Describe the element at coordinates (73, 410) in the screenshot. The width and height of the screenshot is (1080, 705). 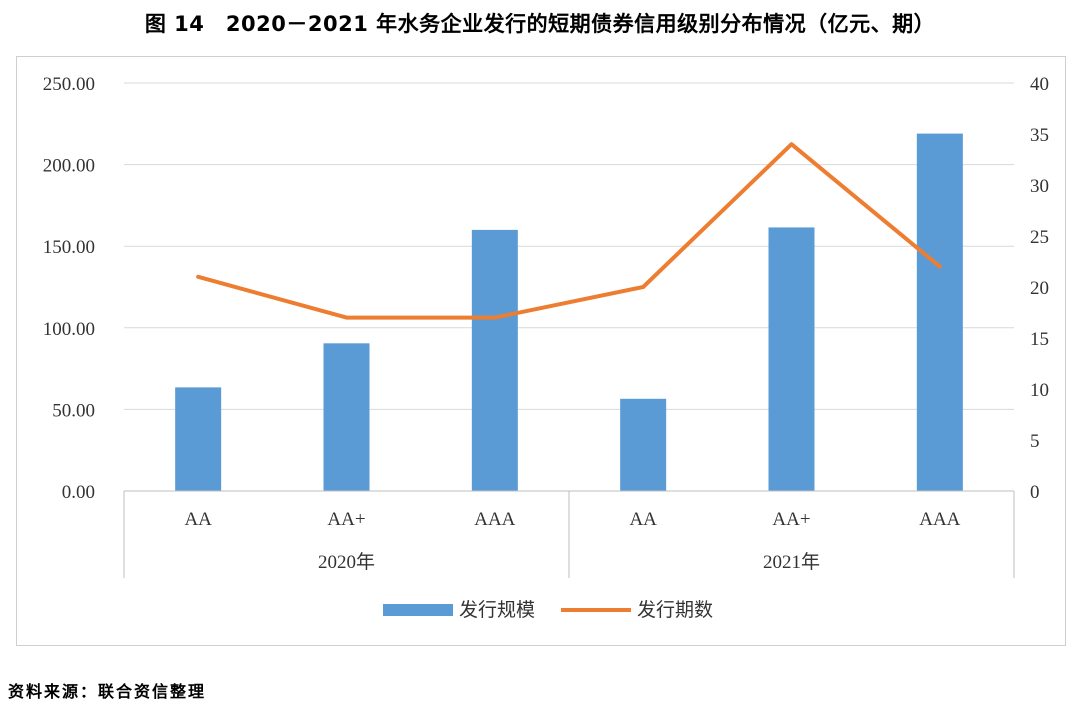
I see `y-left-tick-label: 50.00` at that location.